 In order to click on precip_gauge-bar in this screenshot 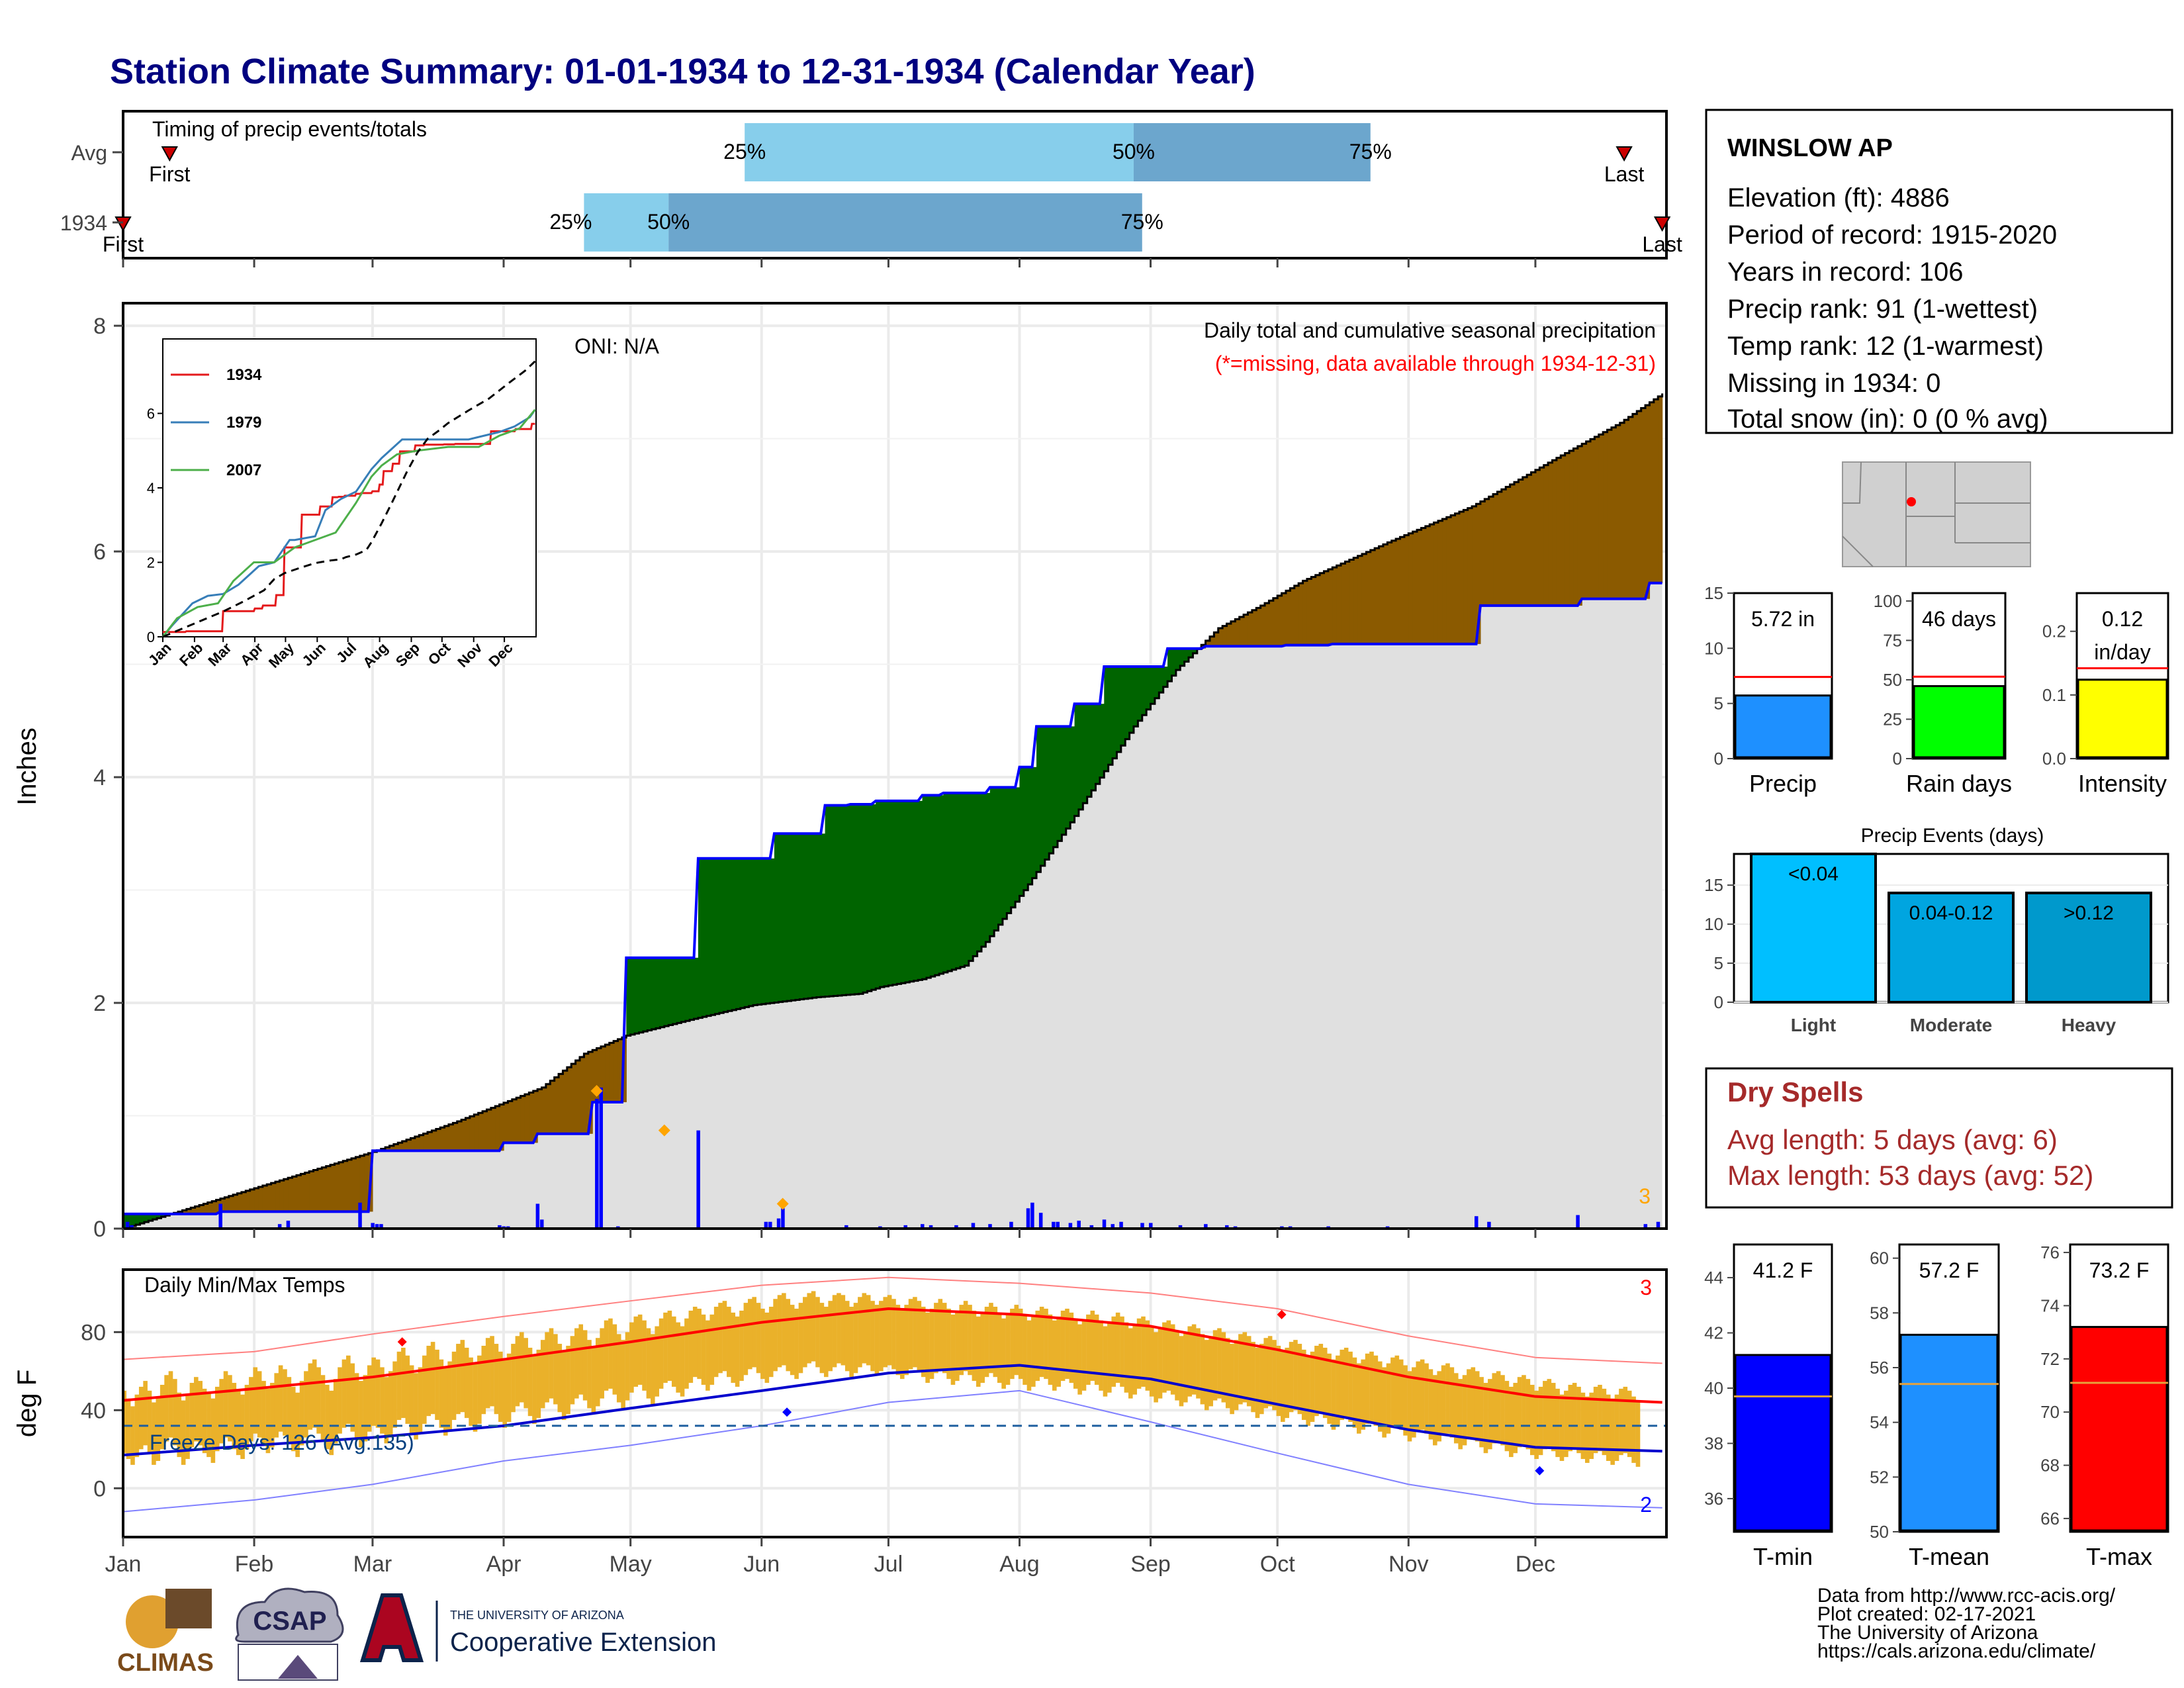, I will do `click(1783, 726)`.